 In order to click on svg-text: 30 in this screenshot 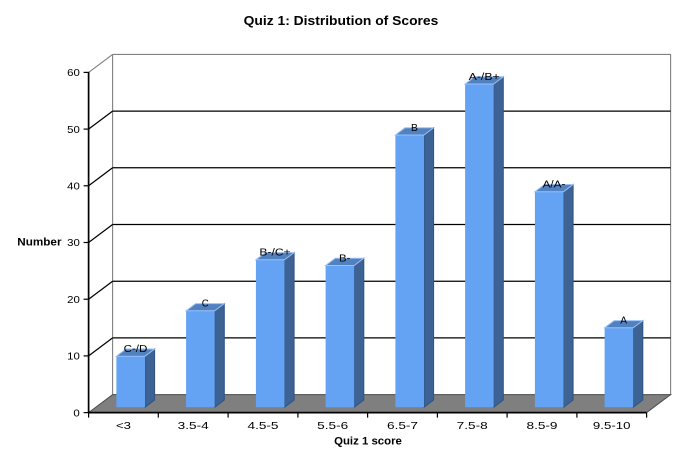, I will do `click(73, 243)`.